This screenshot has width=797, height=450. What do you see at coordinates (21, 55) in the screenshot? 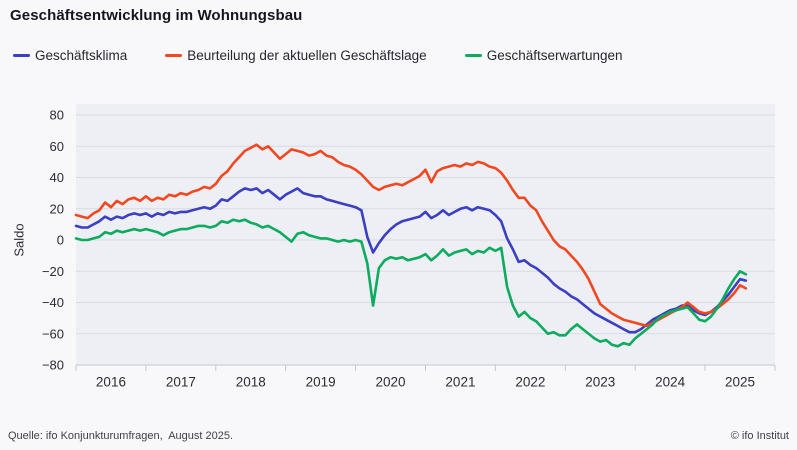
I see `legend-swatch-geschaeftsklima` at bounding box center [21, 55].